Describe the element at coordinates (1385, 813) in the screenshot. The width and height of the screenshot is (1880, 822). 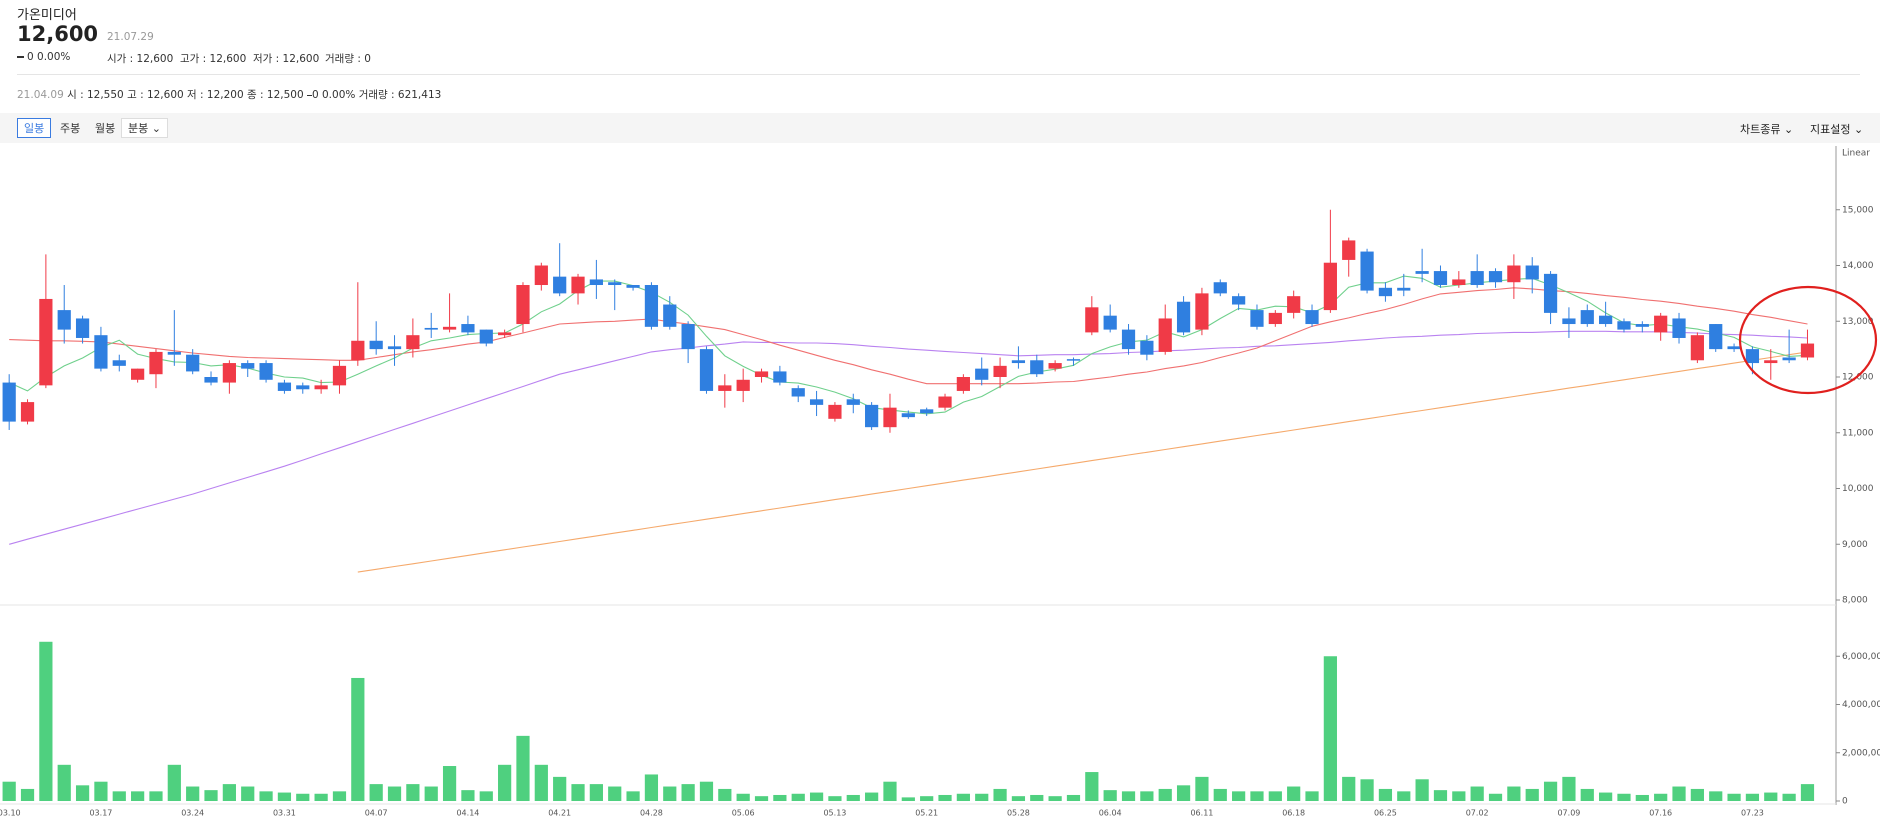
I see `x-tick-label: 06.25` at that location.